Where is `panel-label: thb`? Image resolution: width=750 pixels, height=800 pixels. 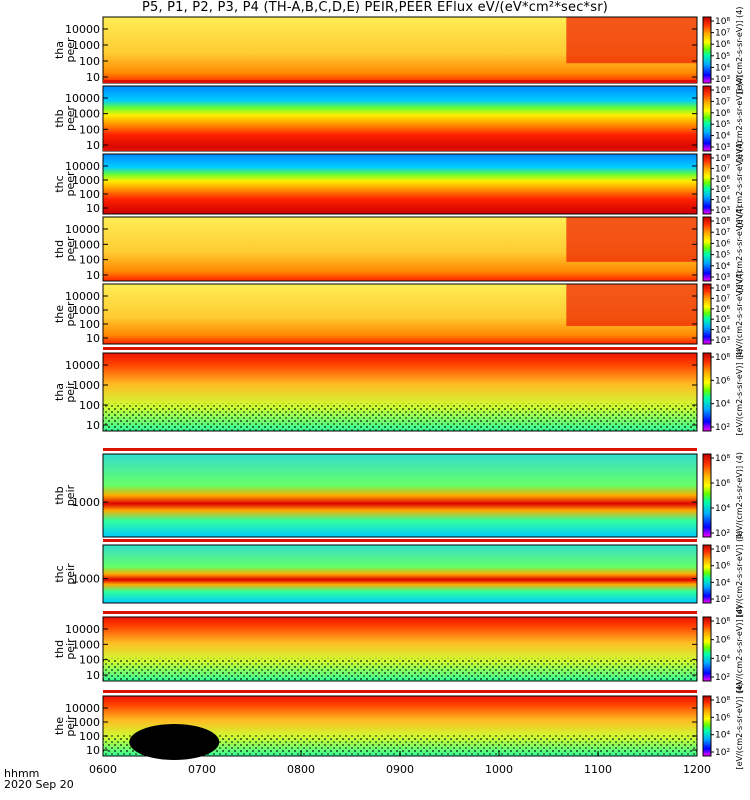
panel-label: thb is located at coordinates (59, 118).